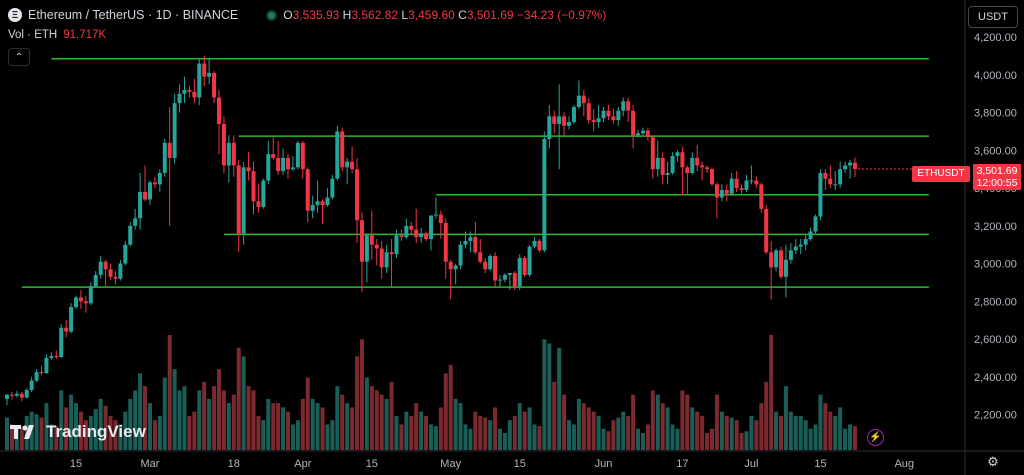 Image resolution: width=1024 pixels, height=475 pixels. Describe the element at coordinates (997, 177) in the screenshot. I see `last-price-tag: 3,501.69 12:00:55` at that location.